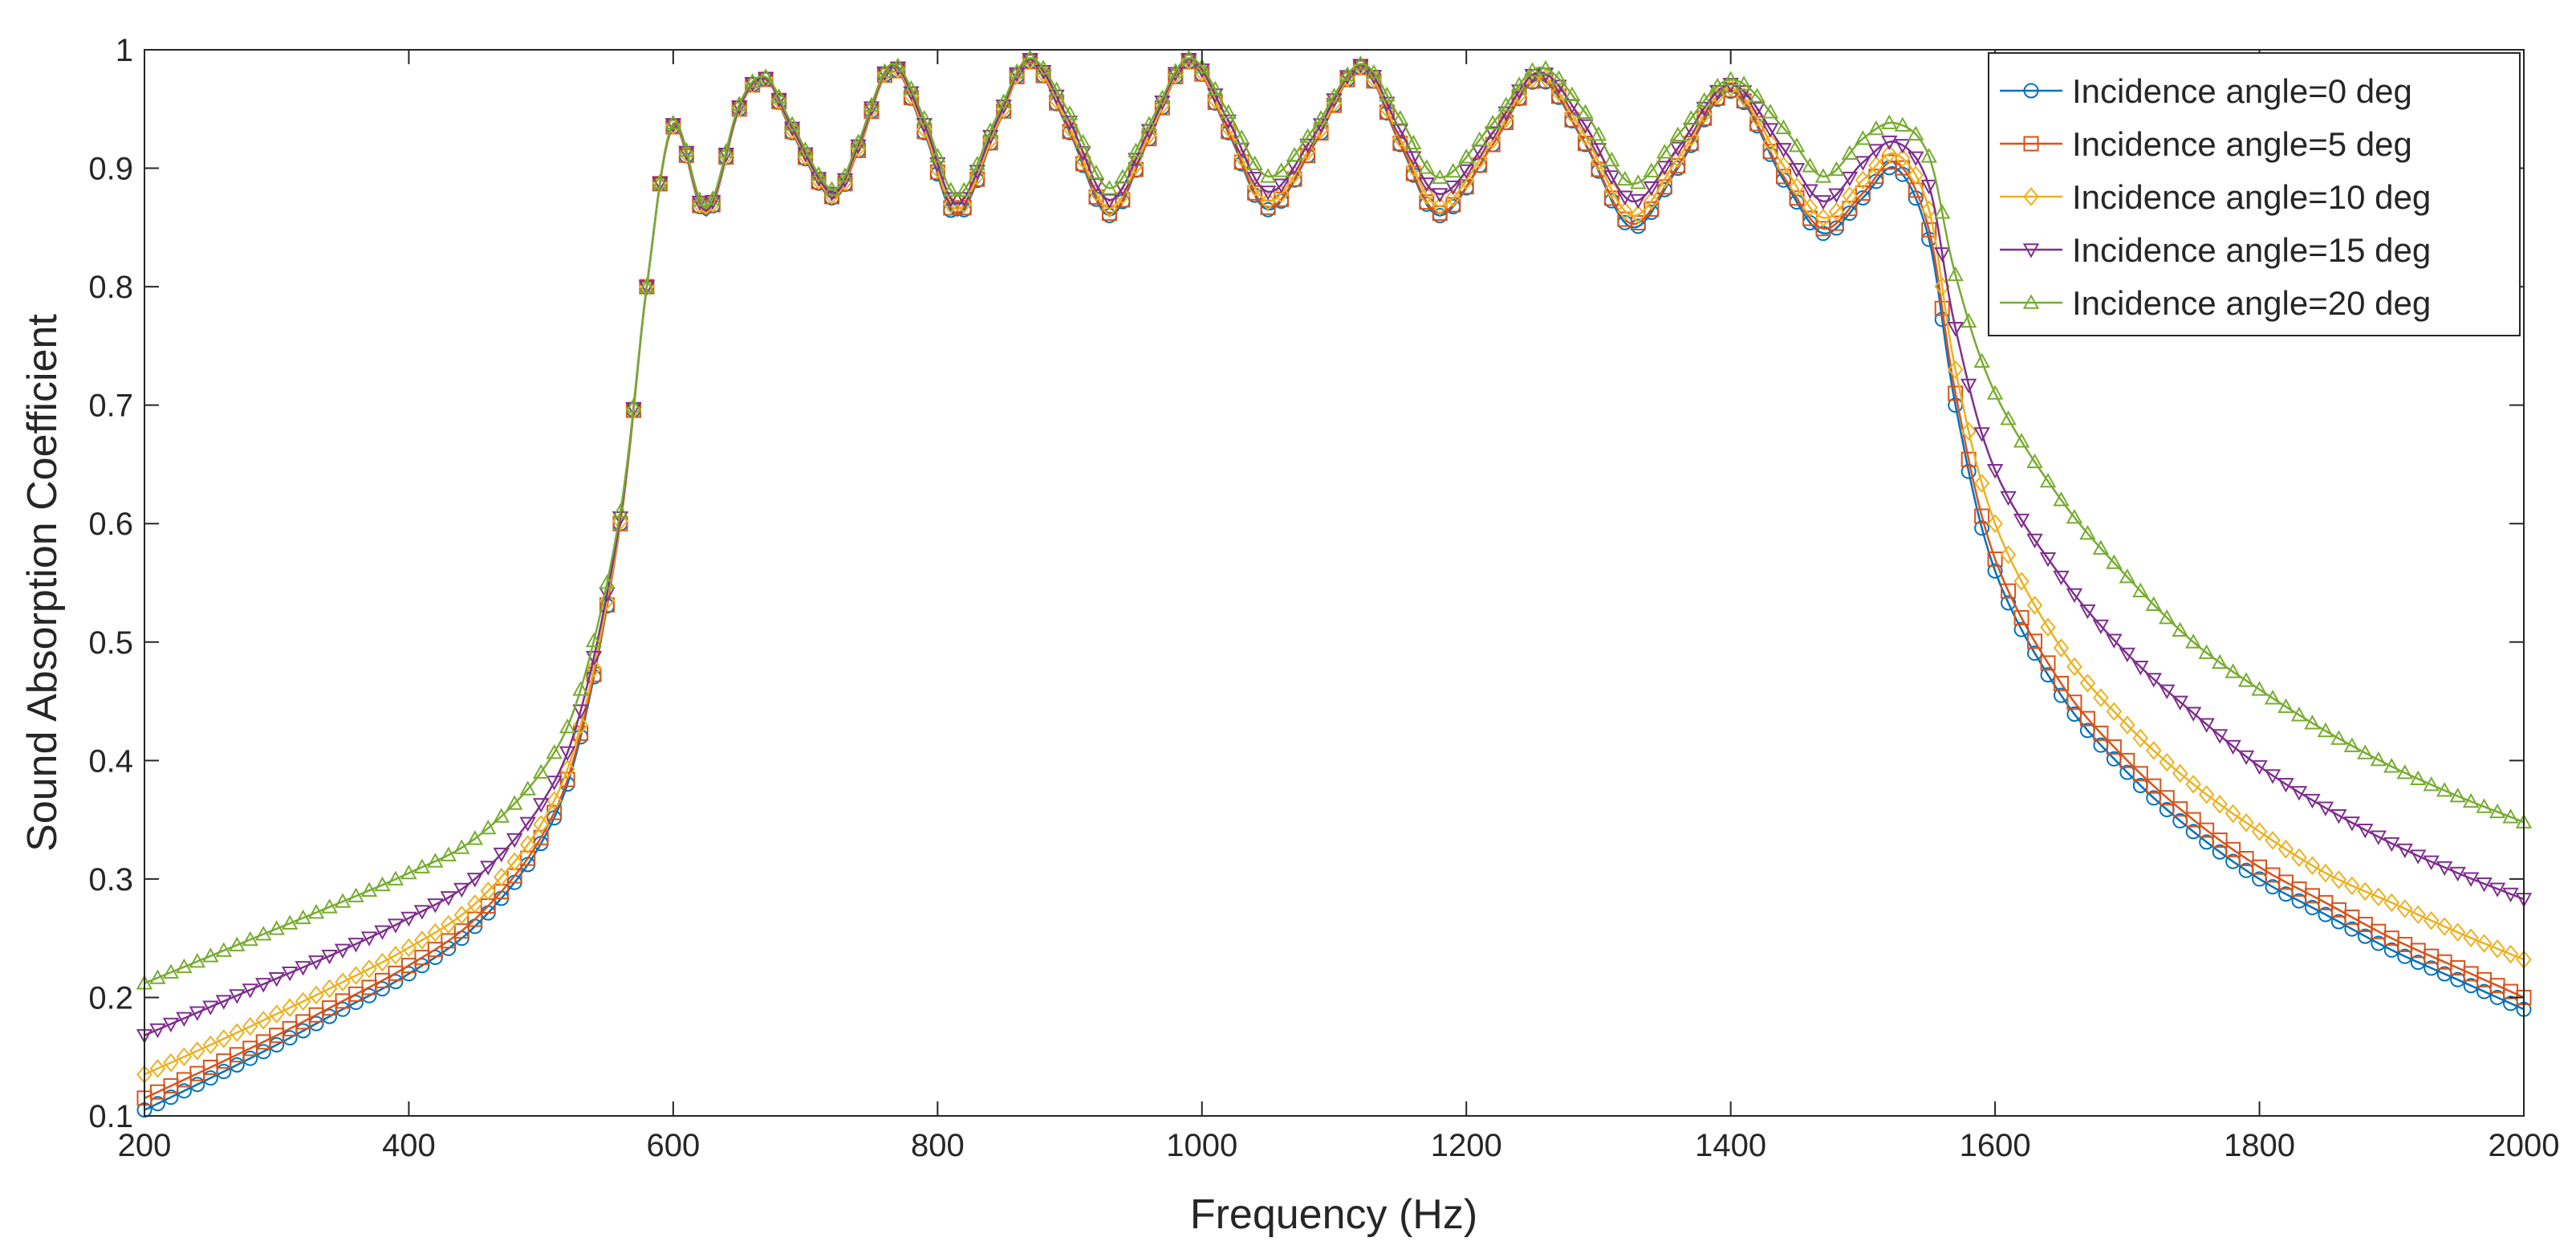  What do you see at coordinates (1467, 1145) in the screenshot?
I see `x-tick-label: 1200` at bounding box center [1467, 1145].